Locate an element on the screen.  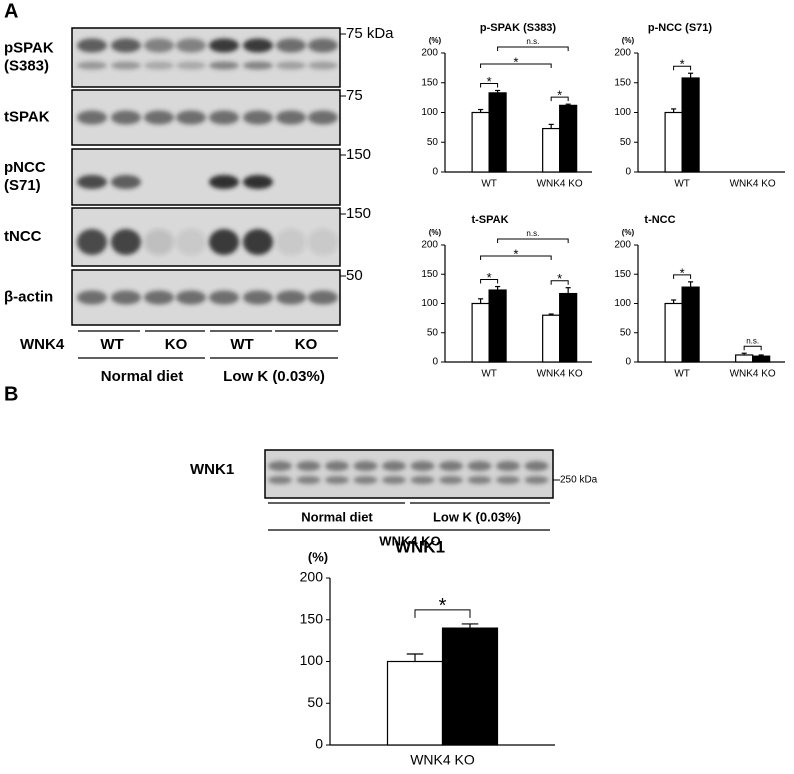
marker-label: 150 is located at coordinates (358, 213).